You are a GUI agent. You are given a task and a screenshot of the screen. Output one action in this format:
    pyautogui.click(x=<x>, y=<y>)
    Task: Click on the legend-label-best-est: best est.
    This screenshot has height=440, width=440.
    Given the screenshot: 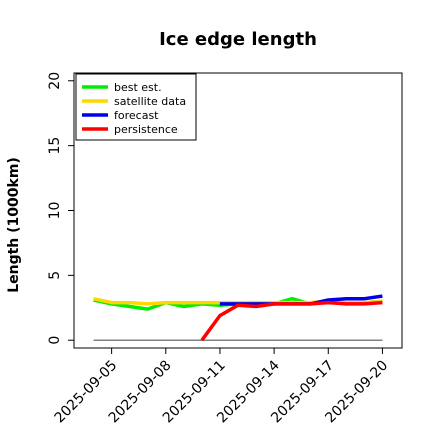 What is the action you would take?
    pyautogui.click(x=138, y=87)
    